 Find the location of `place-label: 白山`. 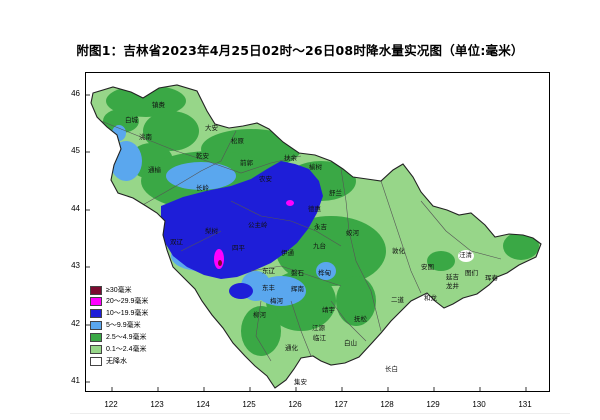

place-label: 白山 is located at coordinates (350, 343).